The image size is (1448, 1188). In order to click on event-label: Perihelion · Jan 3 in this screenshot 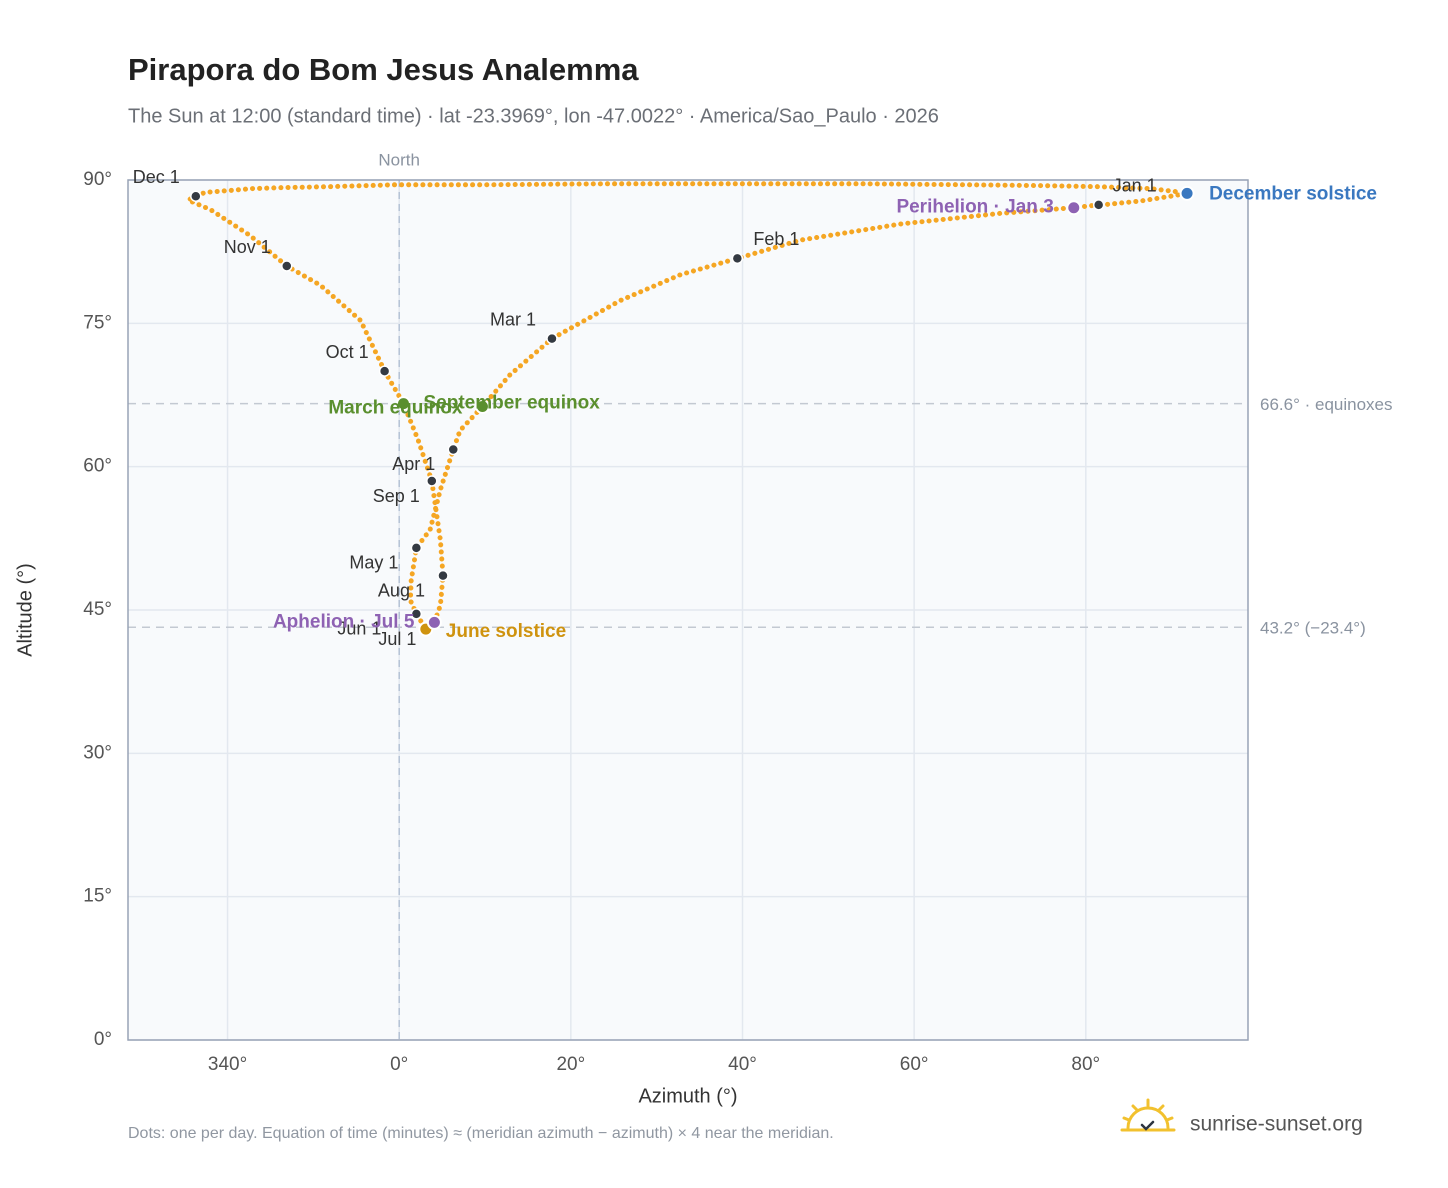, I will do `click(974, 207)`.